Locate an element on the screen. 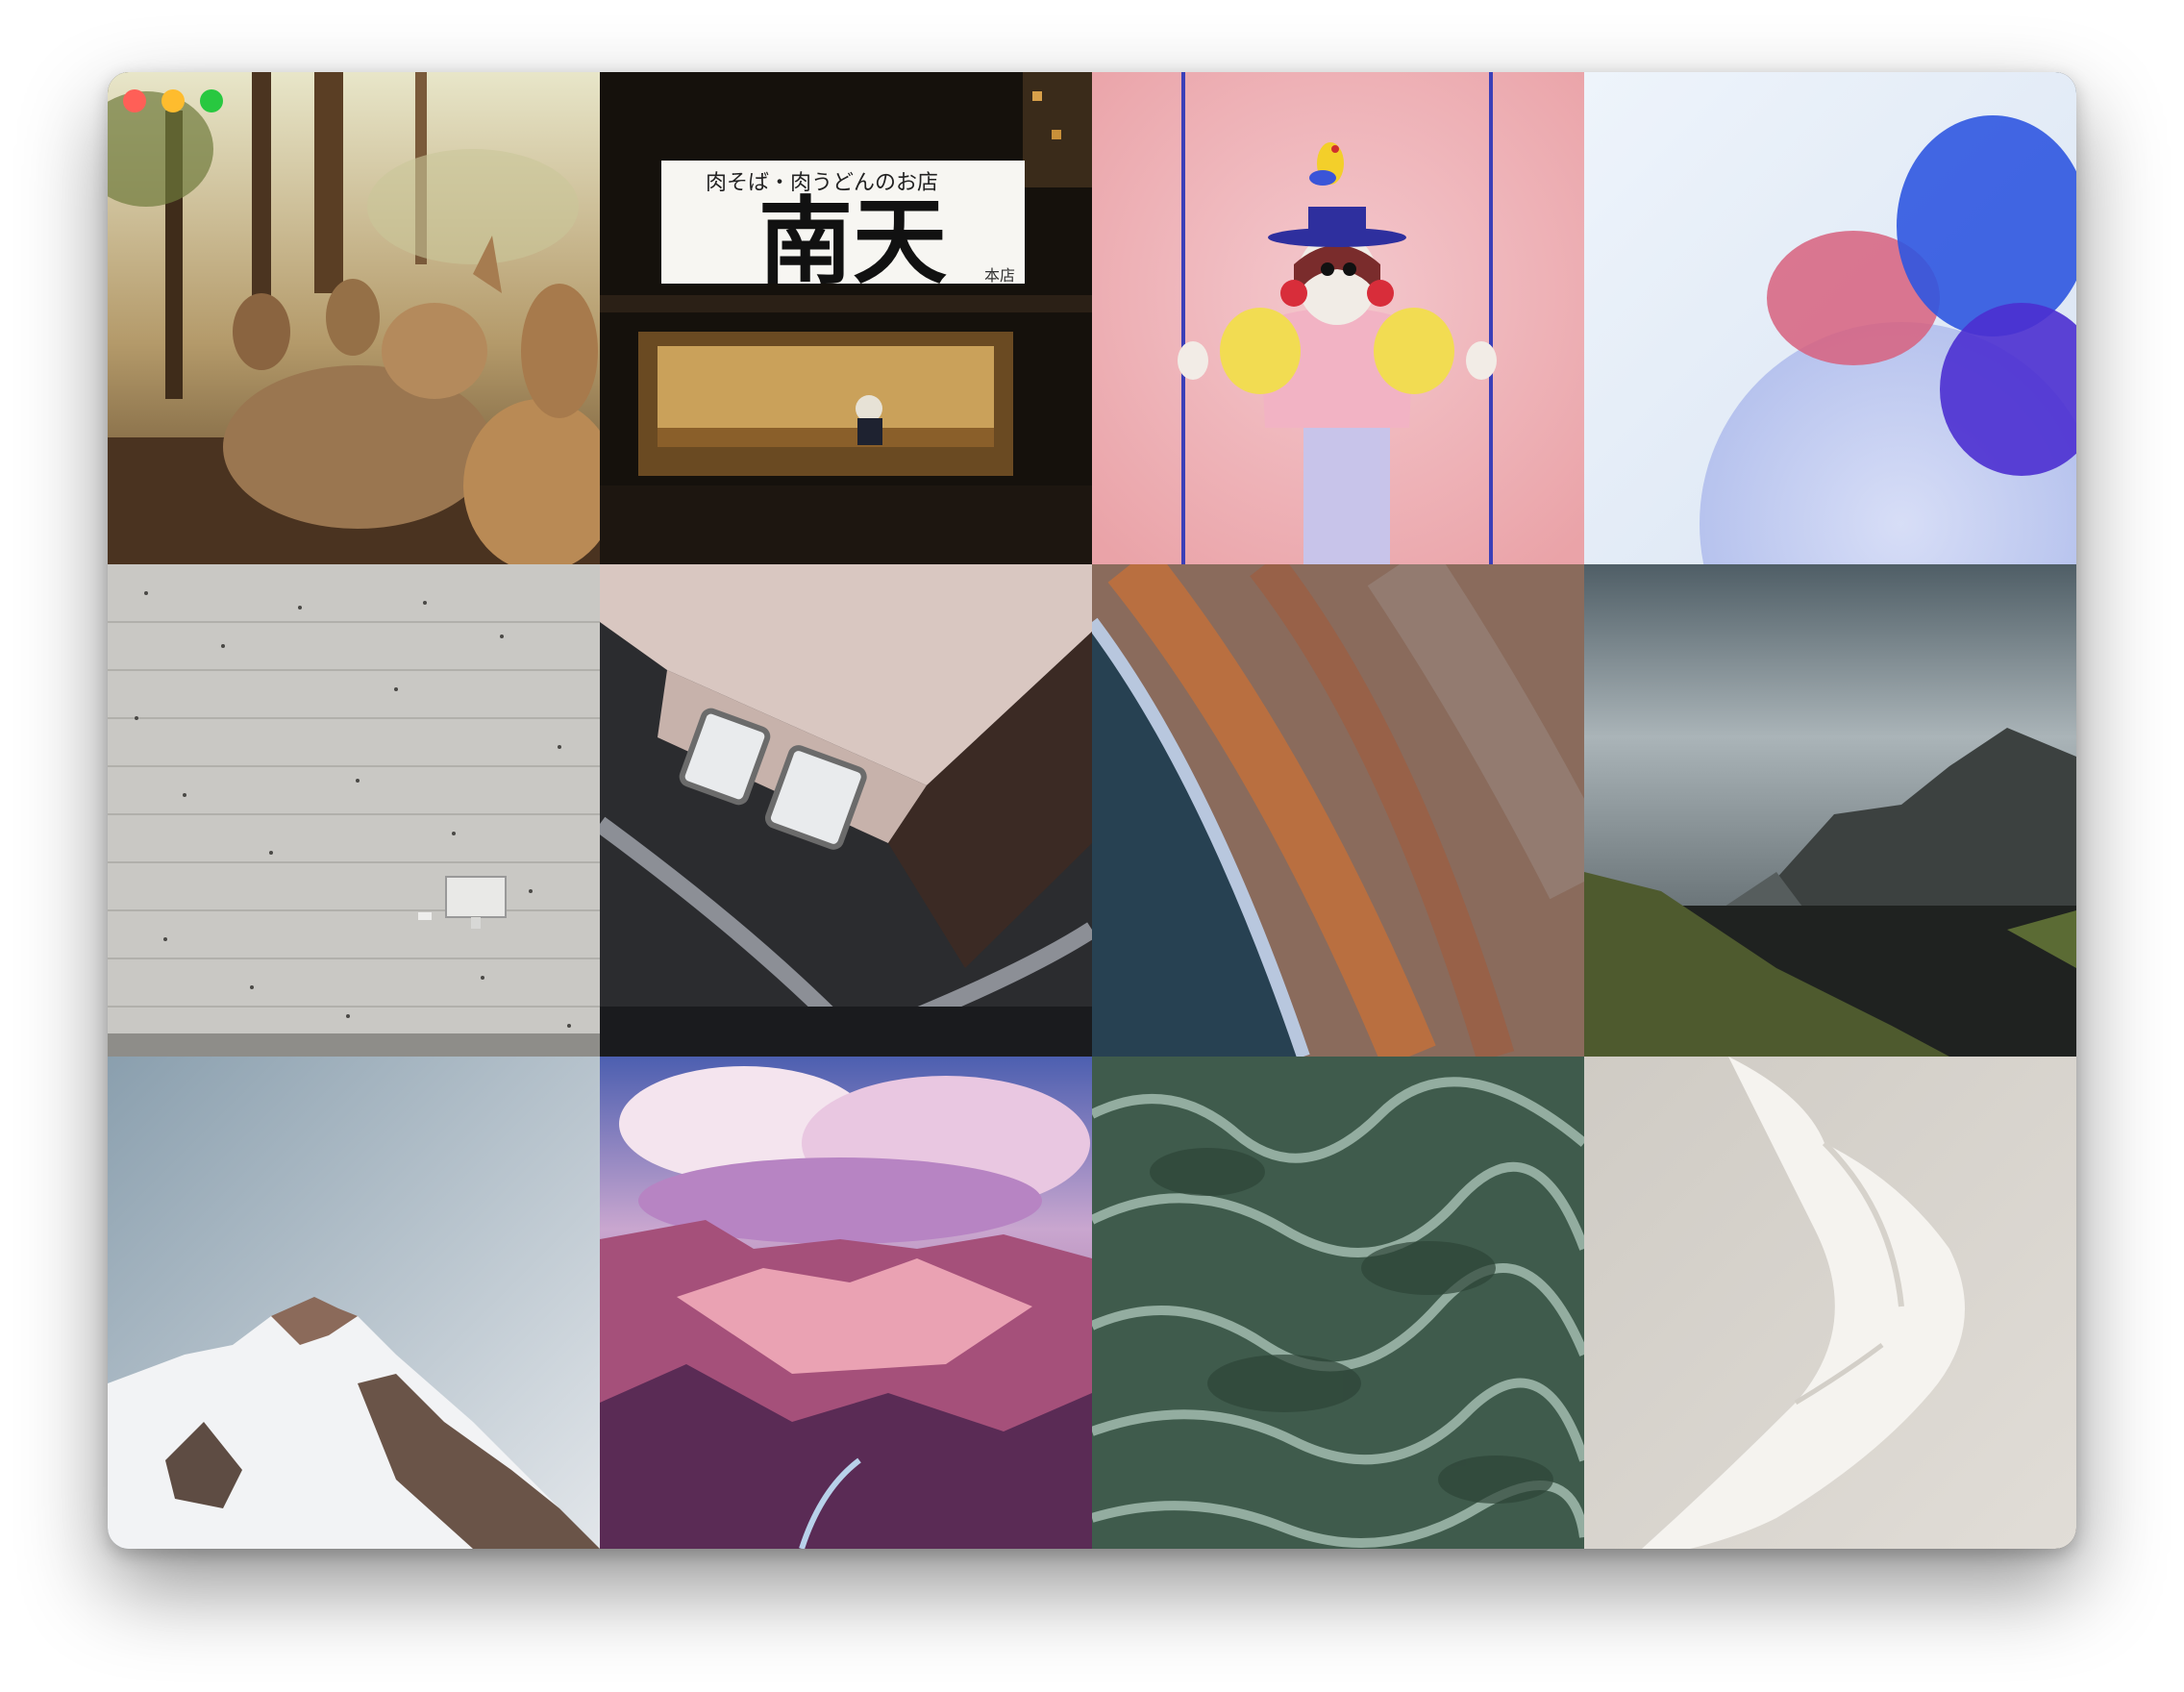  glass-discs-render is located at coordinates (1830, 318).